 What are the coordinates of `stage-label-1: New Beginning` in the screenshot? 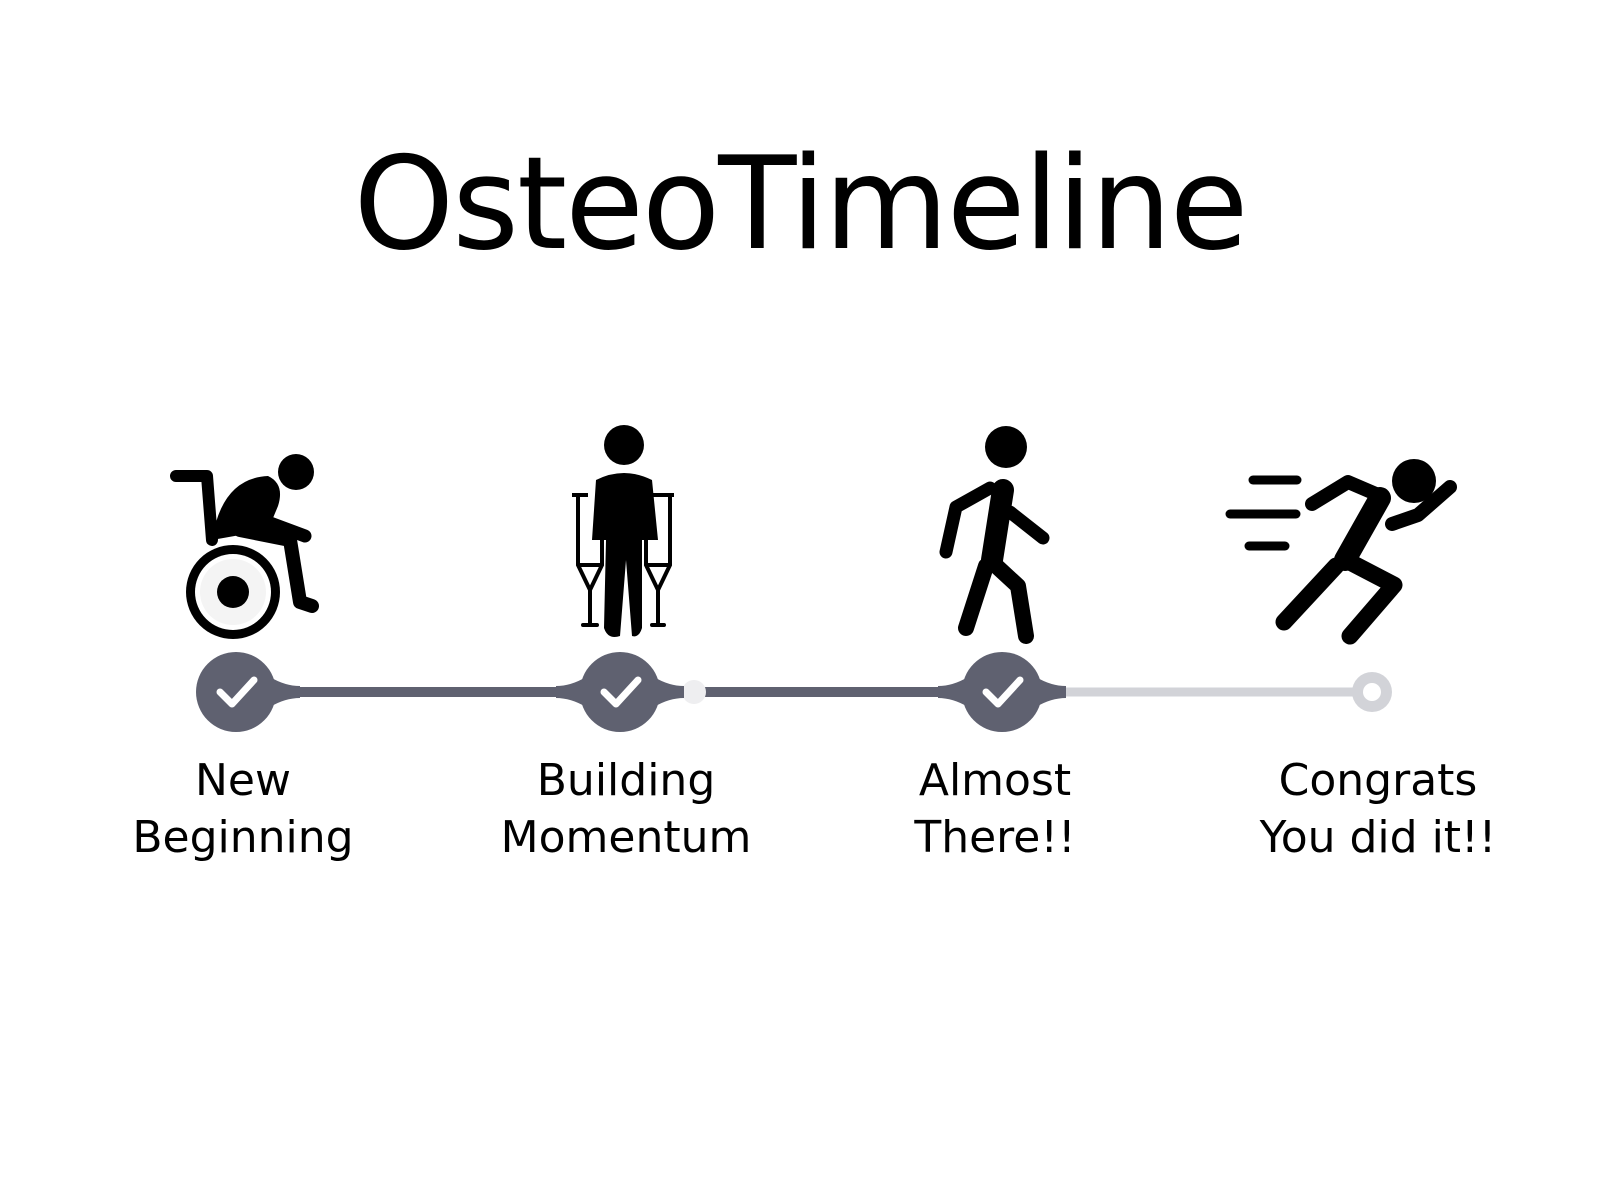 It's located at (243, 809).